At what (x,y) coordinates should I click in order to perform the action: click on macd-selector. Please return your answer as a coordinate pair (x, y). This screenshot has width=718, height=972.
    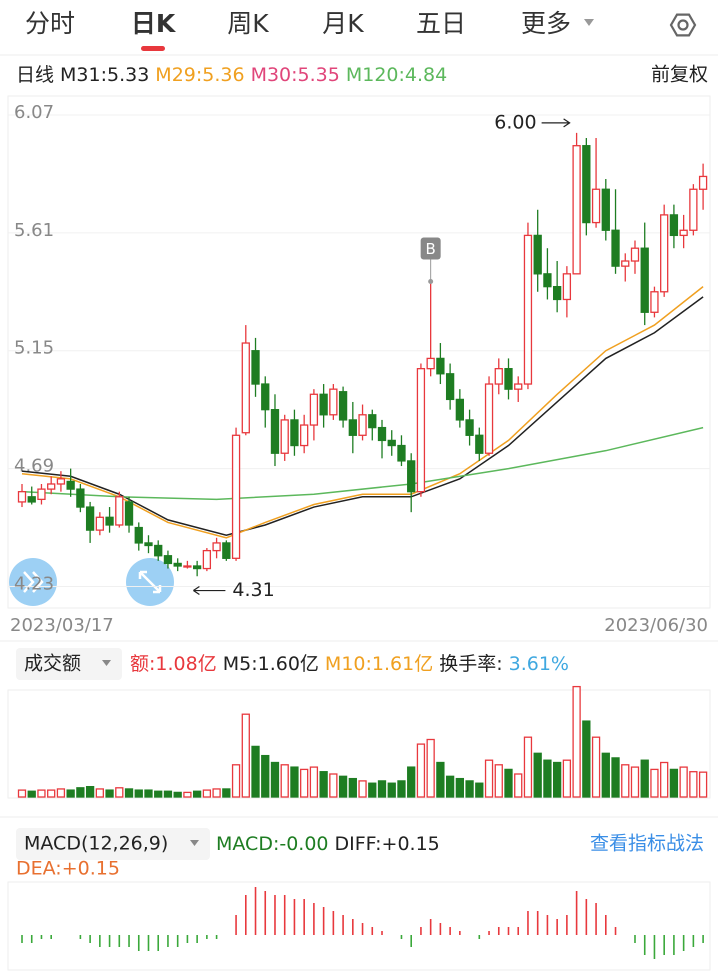
    Looking at the image, I should click on (113, 844).